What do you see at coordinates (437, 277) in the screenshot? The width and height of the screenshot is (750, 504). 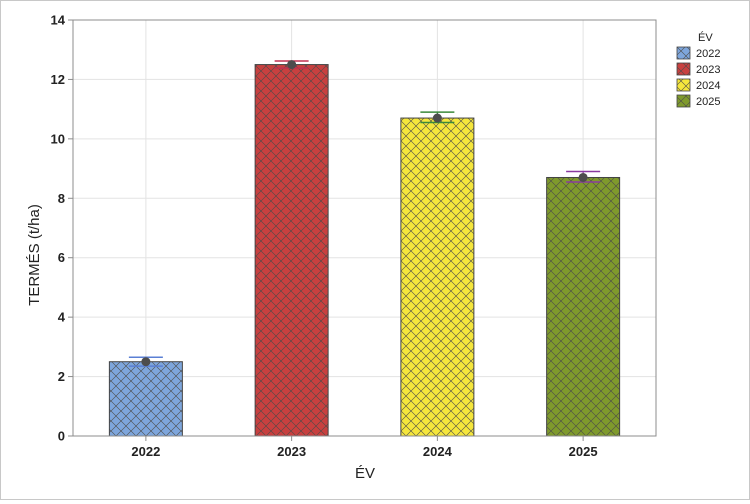 I see `bar-2024` at bounding box center [437, 277].